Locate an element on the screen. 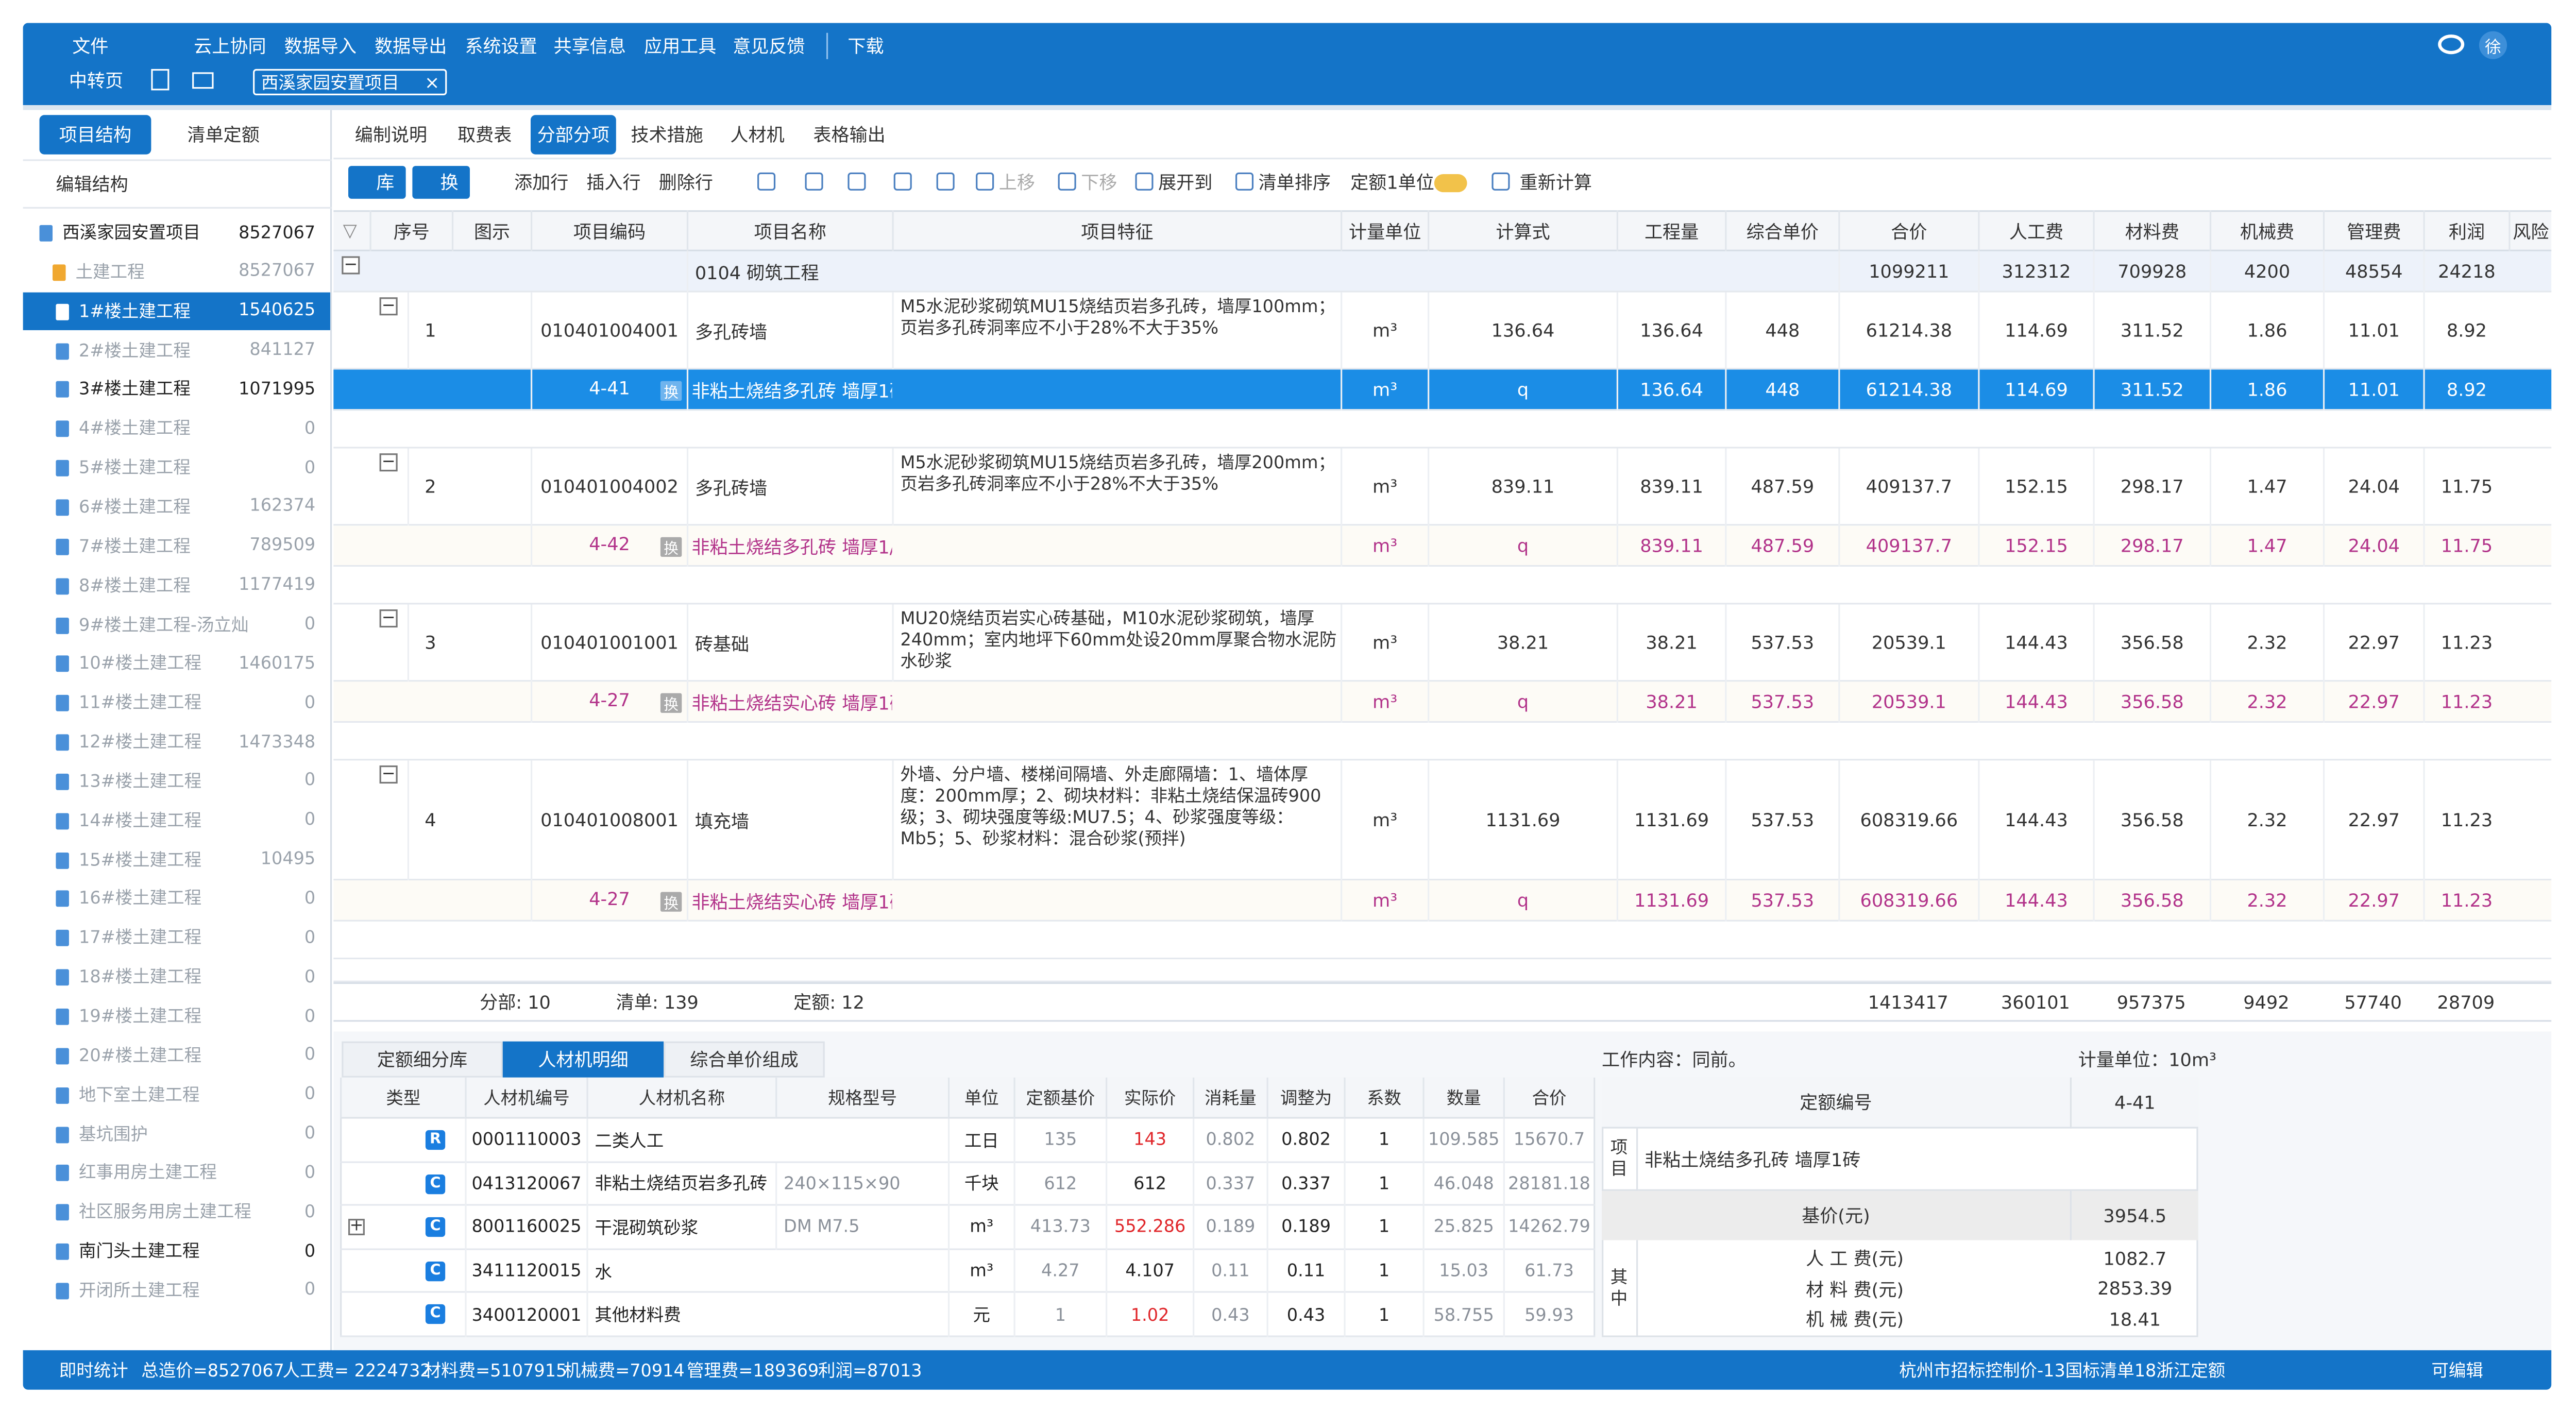 The height and width of the screenshot is (1413, 2576). tree-name: 20#楼土建工程 is located at coordinates (140, 1056).